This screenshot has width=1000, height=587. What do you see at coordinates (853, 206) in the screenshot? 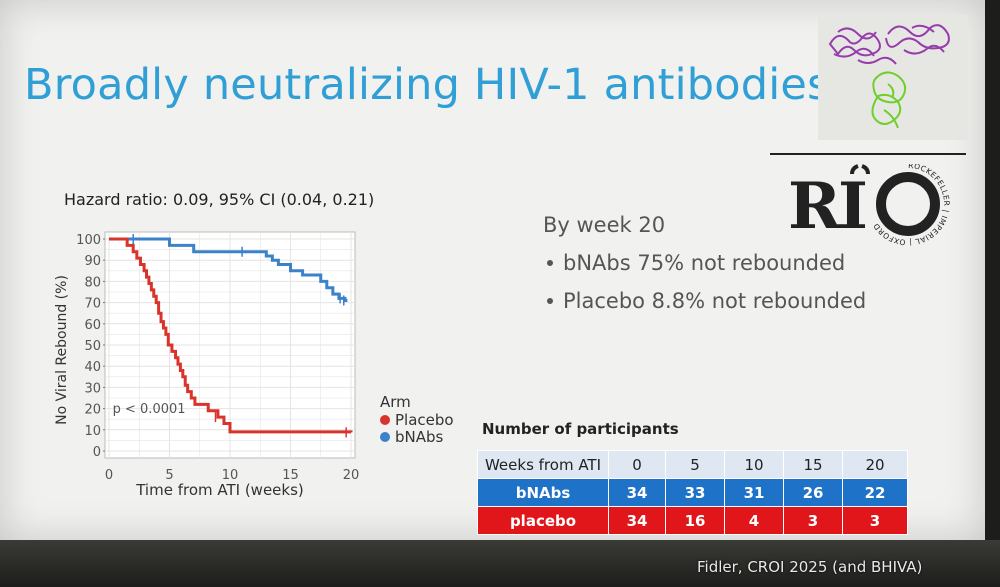
I see `svg-text: I` at bounding box center [853, 206].